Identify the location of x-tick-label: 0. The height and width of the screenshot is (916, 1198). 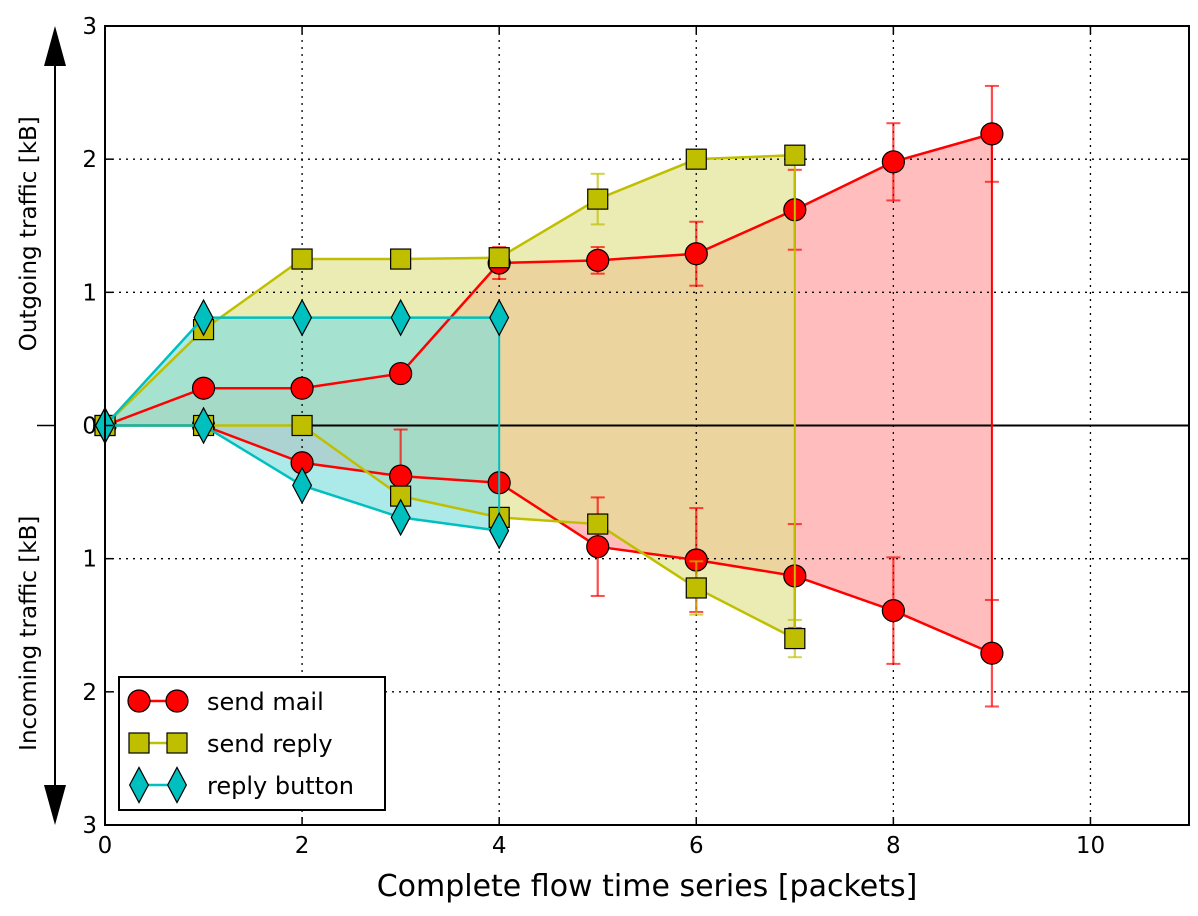
(105, 846).